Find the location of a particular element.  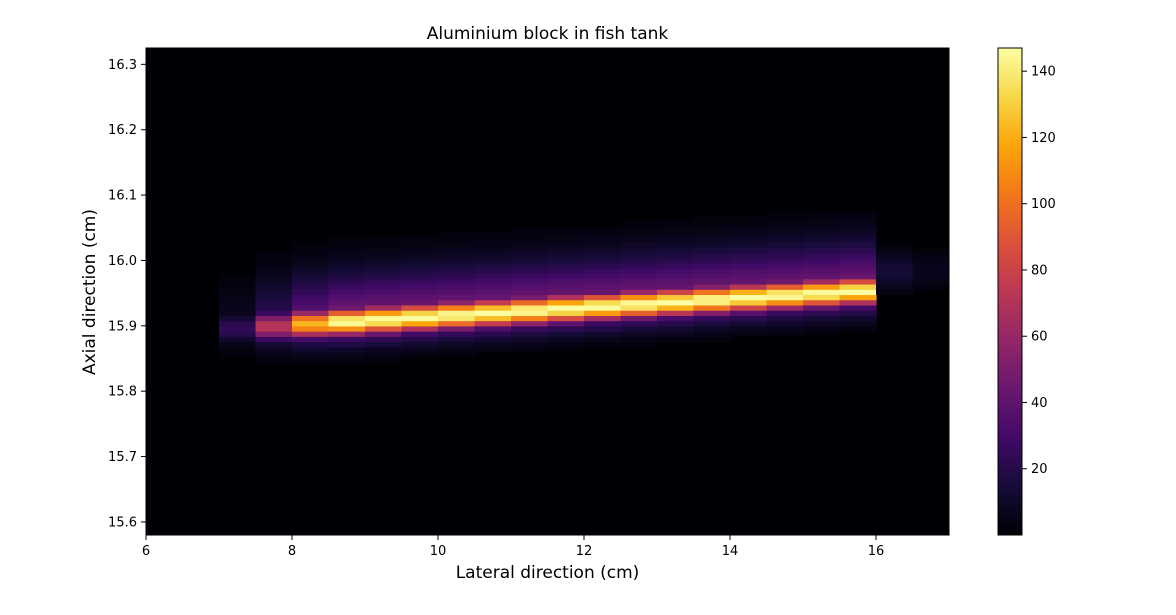

x-tick-label: 14 is located at coordinates (730, 551).